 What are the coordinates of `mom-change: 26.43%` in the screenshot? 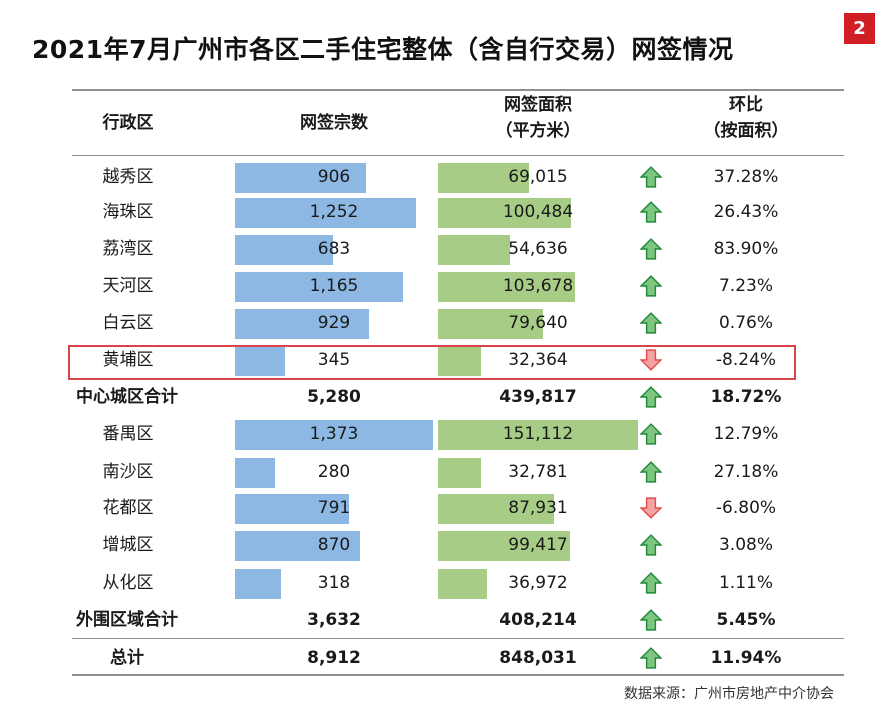 It's located at (746, 212).